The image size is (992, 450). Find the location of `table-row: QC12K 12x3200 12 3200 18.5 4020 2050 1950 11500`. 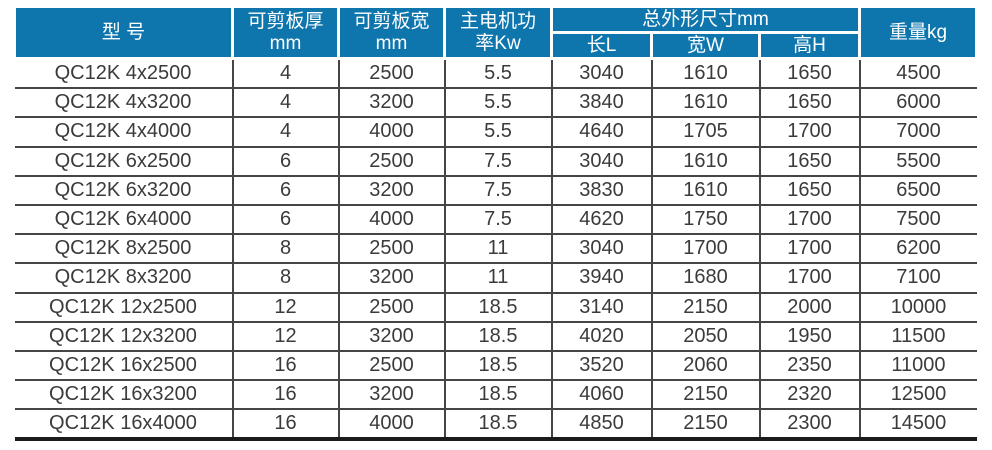

table-row: QC12K 12x3200 12 3200 18.5 4020 2050 1950 11500 is located at coordinates (495, 336).